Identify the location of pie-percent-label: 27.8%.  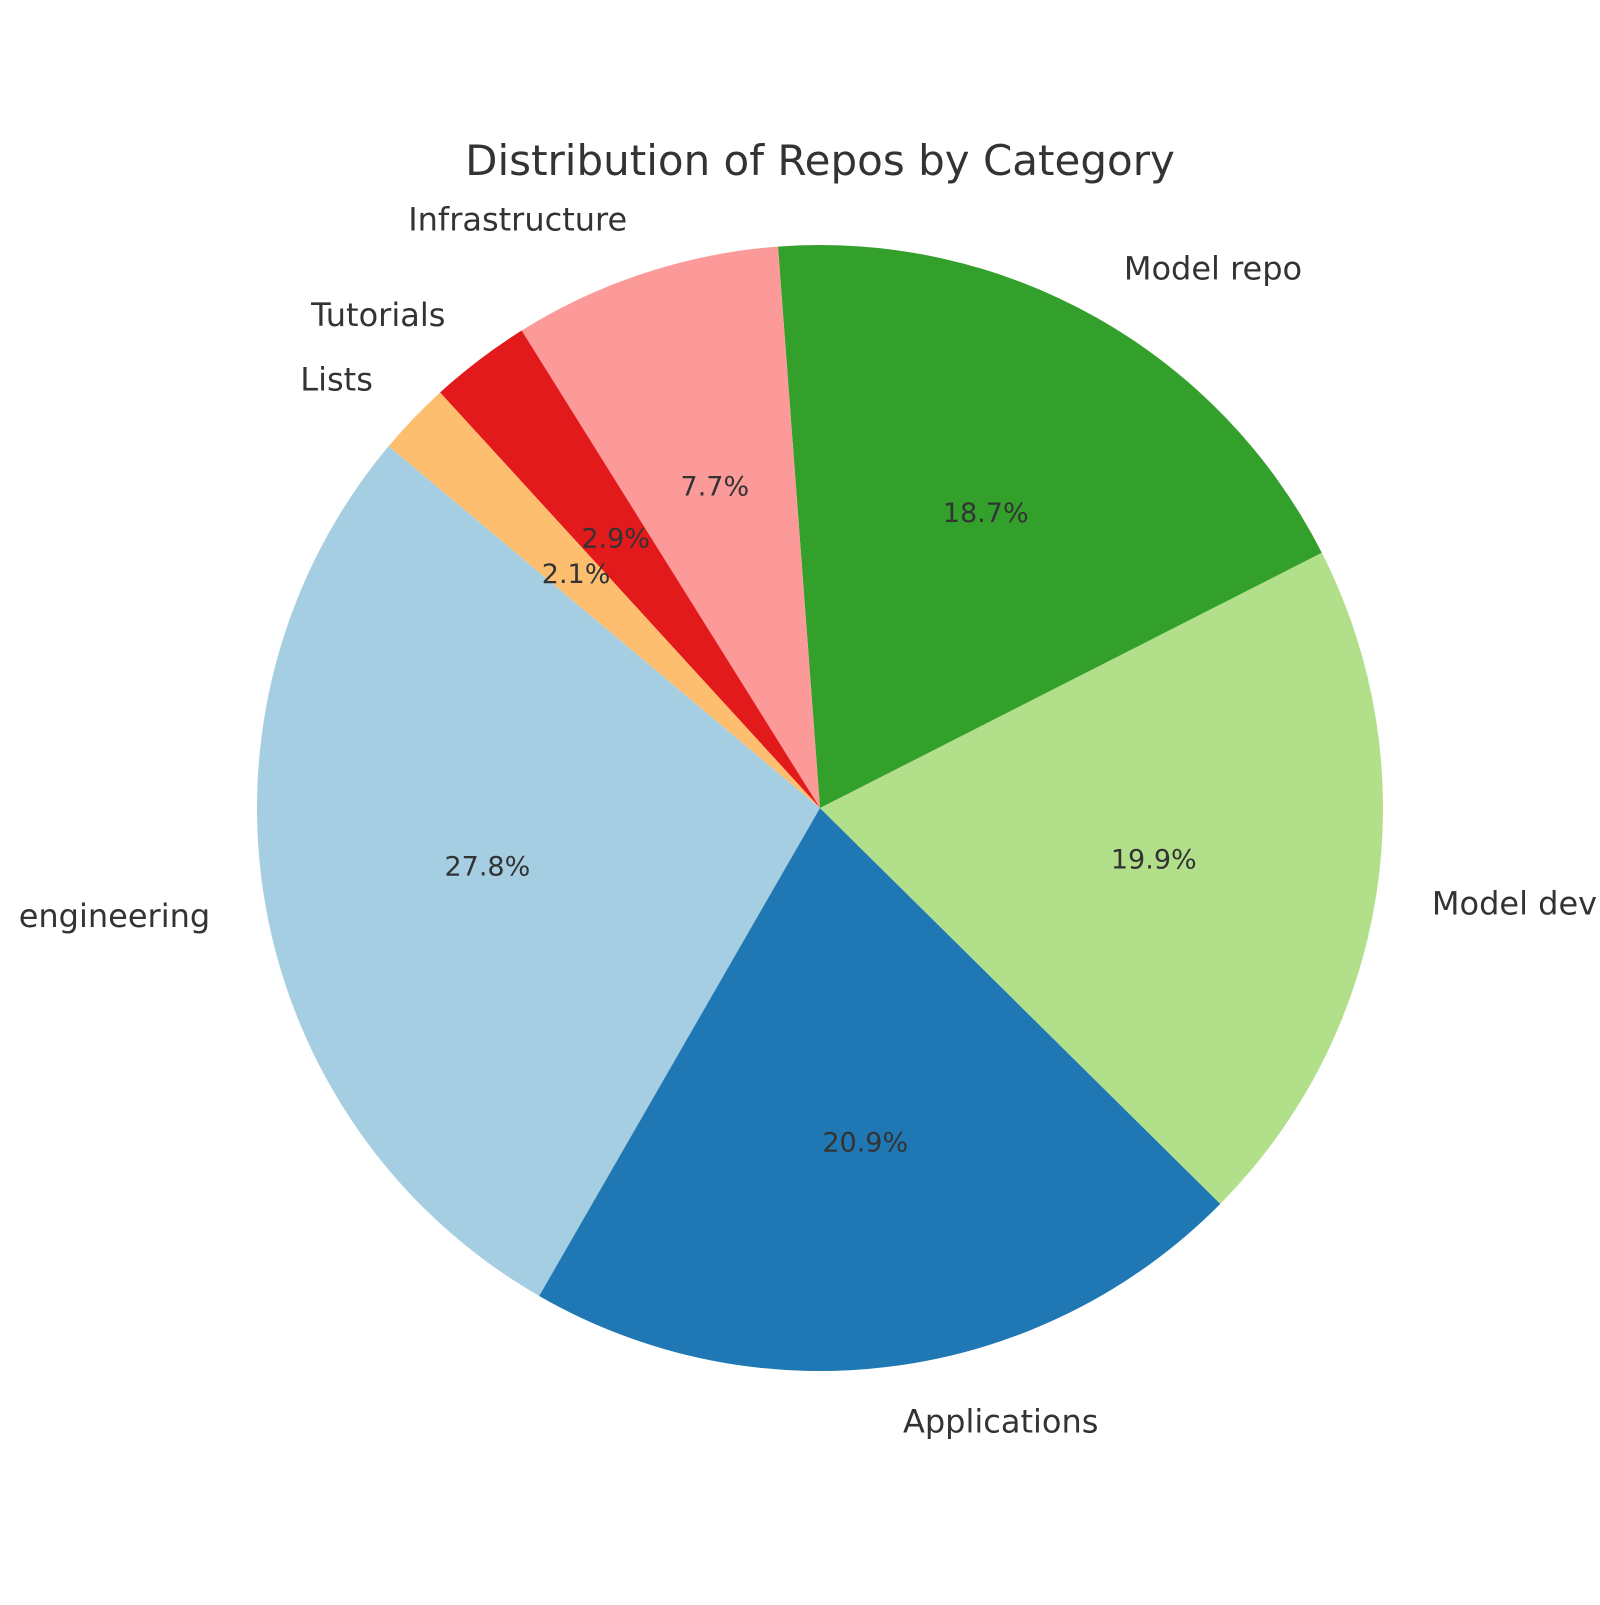
(487, 866).